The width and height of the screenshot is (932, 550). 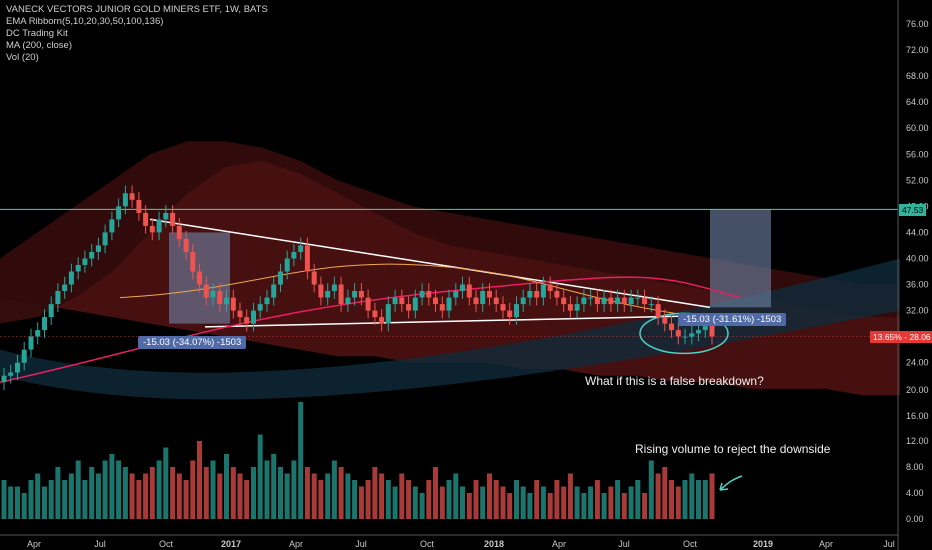 What do you see at coordinates (100, 544) in the screenshot?
I see `time-tick-label: Jul` at bounding box center [100, 544].